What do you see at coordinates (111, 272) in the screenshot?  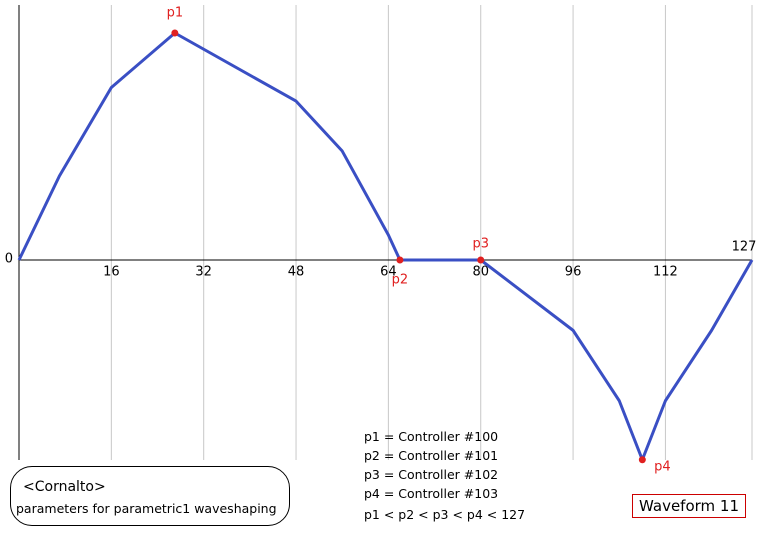 I see `x-tick-label: 16` at bounding box center [111, 272].